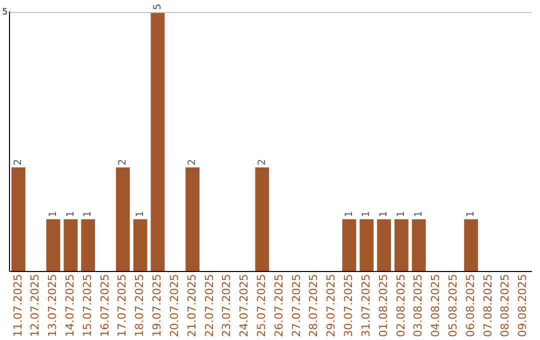 The width and height of the screenshot is (540, 340). Describe the element at coordinates (17, 306) in the screenshot. I see `x-tick-label: 11.07.2025` at that location.